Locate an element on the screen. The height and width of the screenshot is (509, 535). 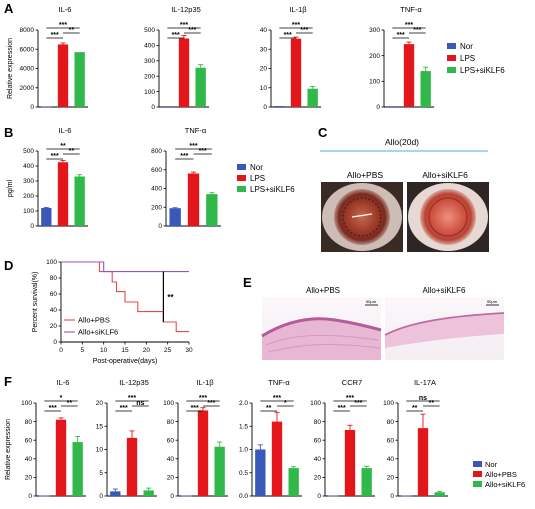
legend-panel-f: Nor Allo+PBS Allo+siKLF6 is located at coordinates (499, 474).